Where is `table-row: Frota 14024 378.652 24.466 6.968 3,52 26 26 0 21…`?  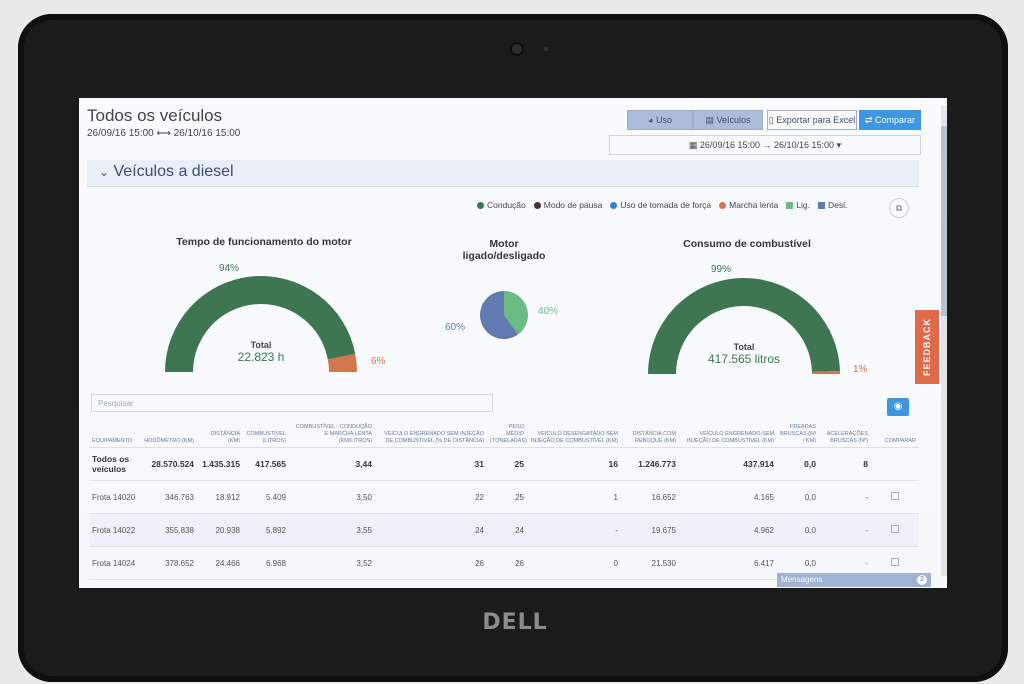
table-row: Frota 14024 378.652 24.466 6.968 3,52 26 26 0 21… is located at coordinates (504, 563).